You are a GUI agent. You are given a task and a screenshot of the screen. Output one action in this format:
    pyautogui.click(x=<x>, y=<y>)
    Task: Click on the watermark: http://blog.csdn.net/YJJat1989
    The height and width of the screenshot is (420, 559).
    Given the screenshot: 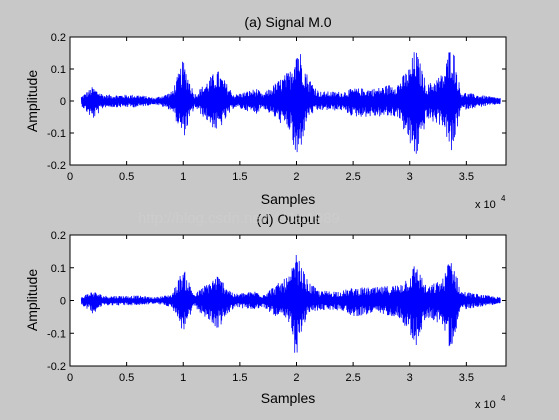 What is the action you would take?
    pyautogui.click(x=239, y=218)
    